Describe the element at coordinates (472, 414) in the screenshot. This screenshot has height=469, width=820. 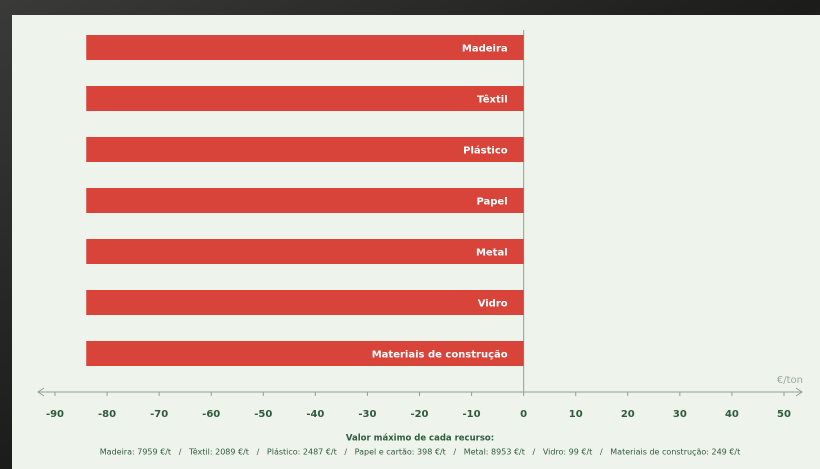
I see `x-tick-label: -10` at that location.